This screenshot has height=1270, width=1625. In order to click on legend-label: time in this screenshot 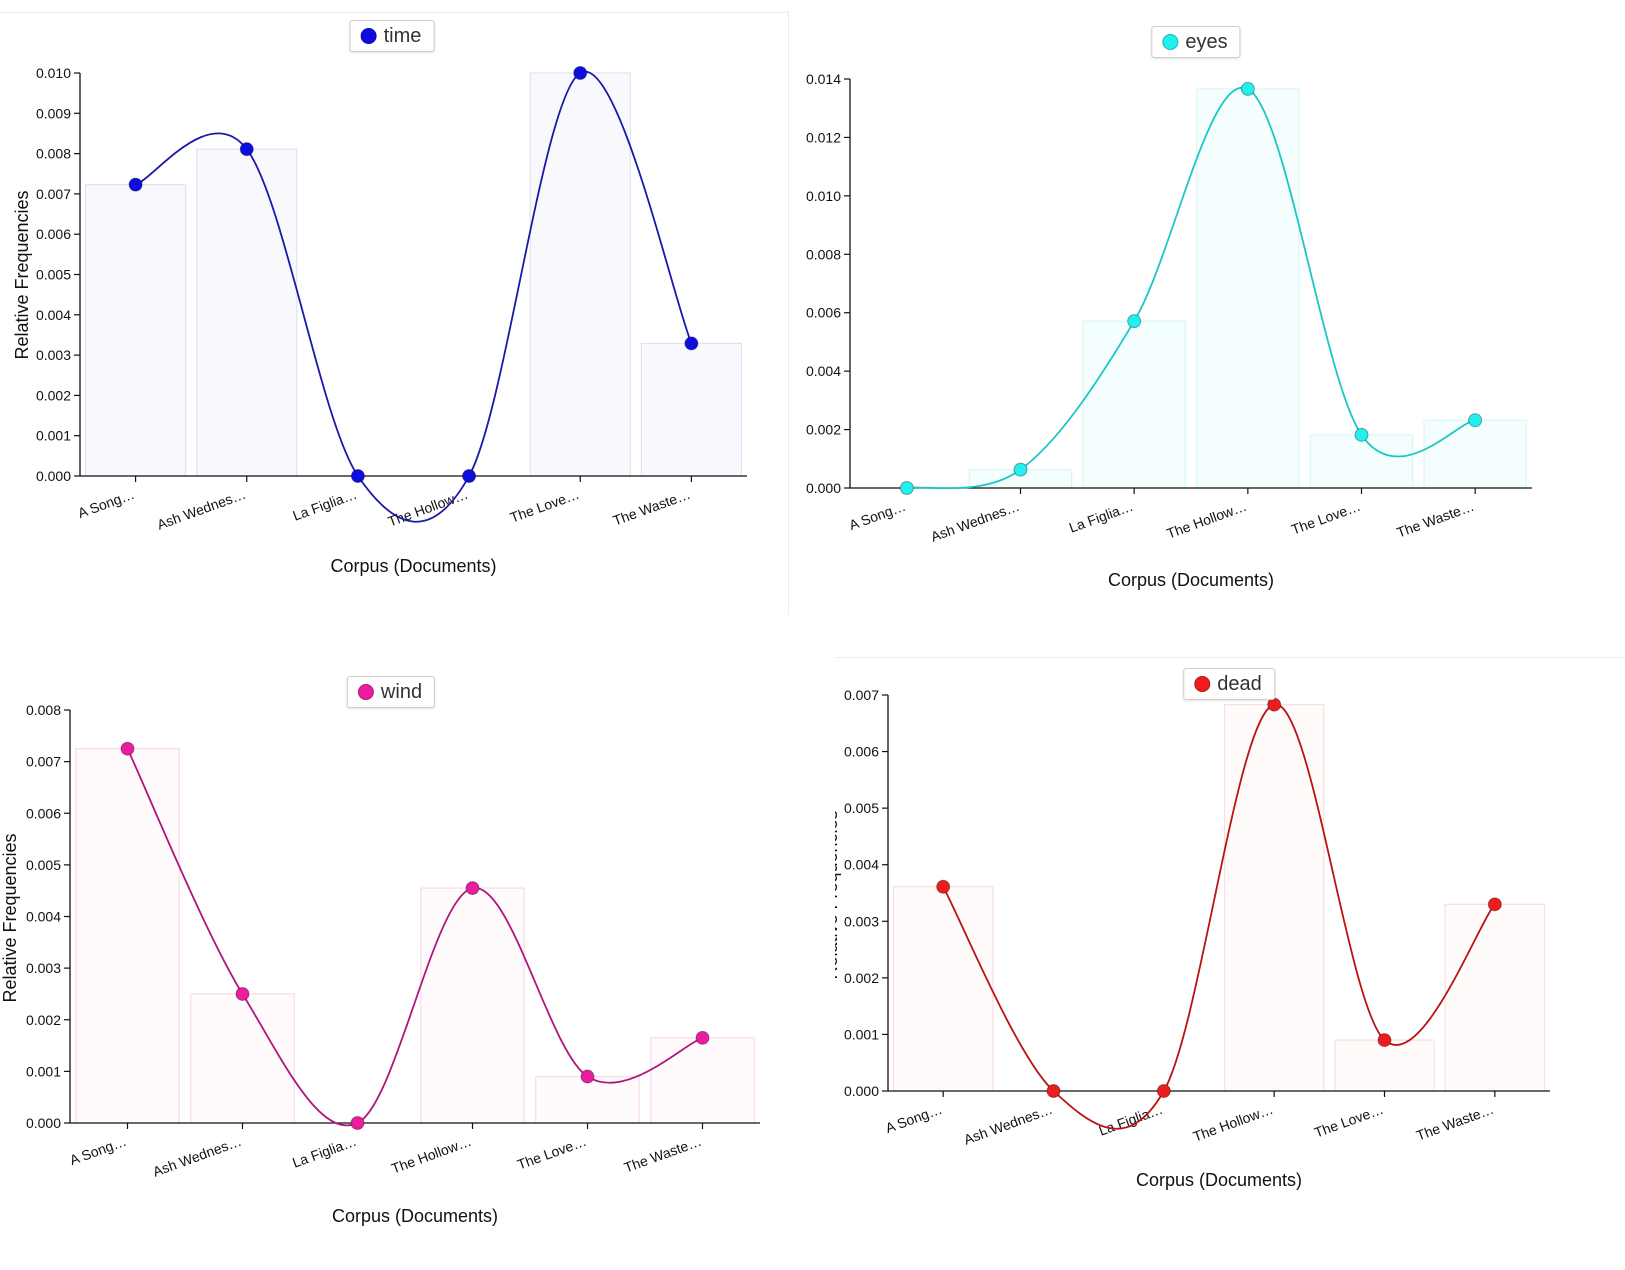, I will do `click(402, 35)`.